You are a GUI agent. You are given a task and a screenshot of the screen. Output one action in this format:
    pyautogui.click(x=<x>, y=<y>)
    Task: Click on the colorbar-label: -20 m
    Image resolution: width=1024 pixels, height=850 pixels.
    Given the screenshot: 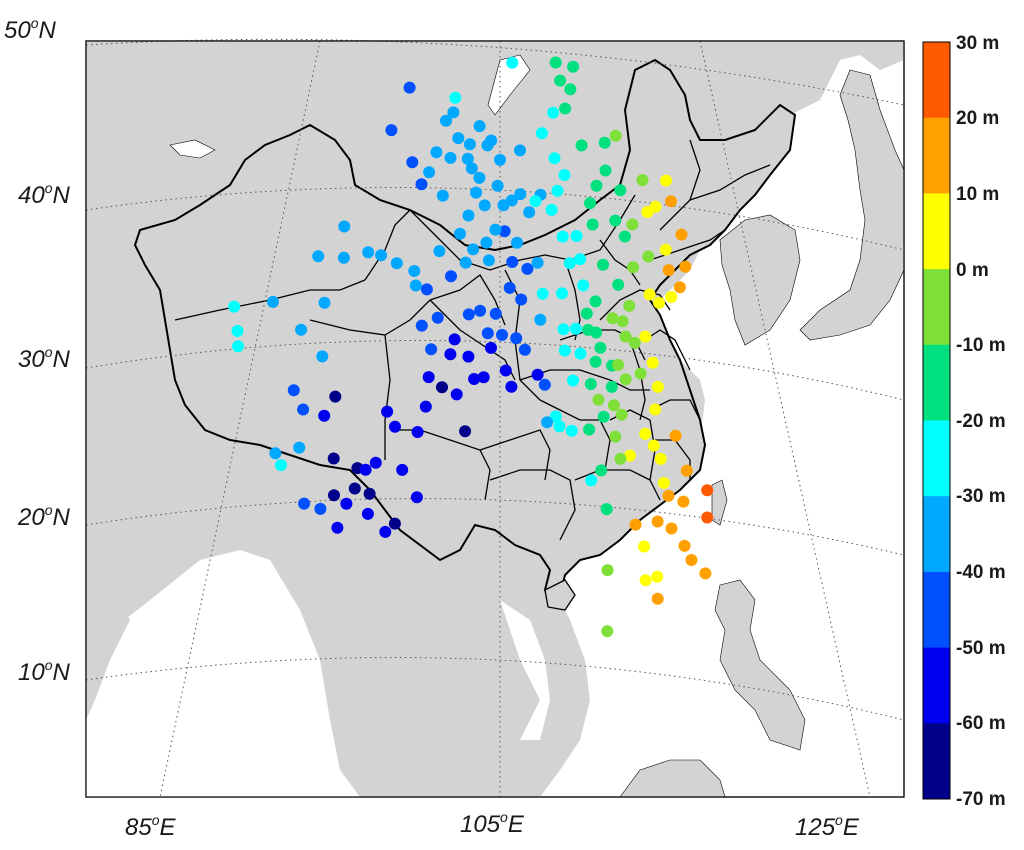 What is the action you would take?
    pyautogui.click(x=981, y=421)
    